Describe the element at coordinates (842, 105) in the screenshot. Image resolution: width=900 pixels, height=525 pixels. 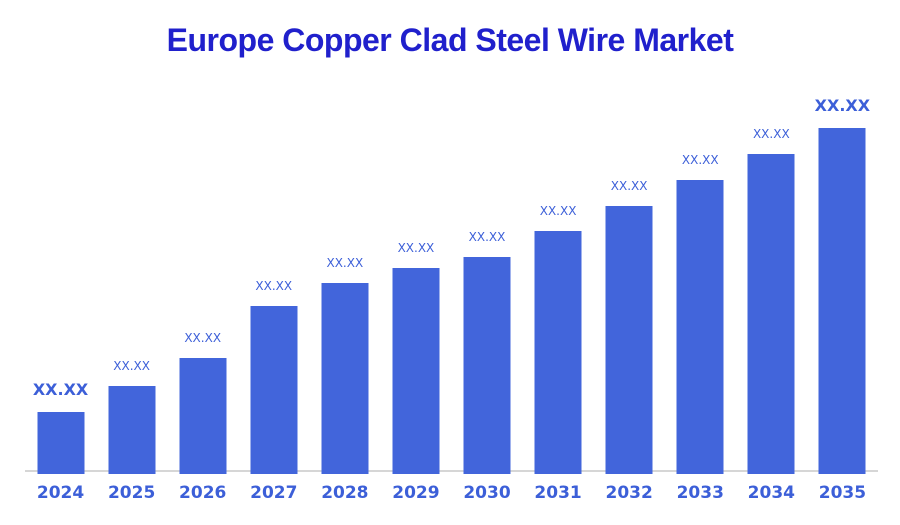
I see `bar-value-label-2035: XX.XX` at that location.